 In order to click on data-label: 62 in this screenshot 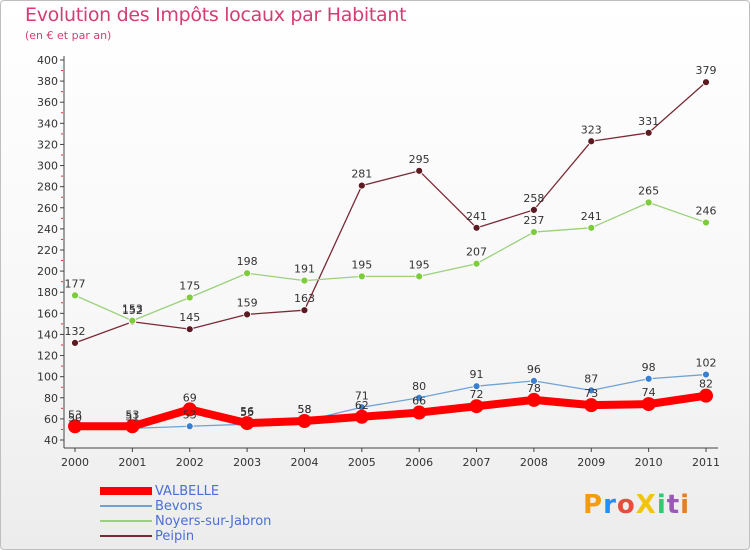, I will do `click(362, 405)`.